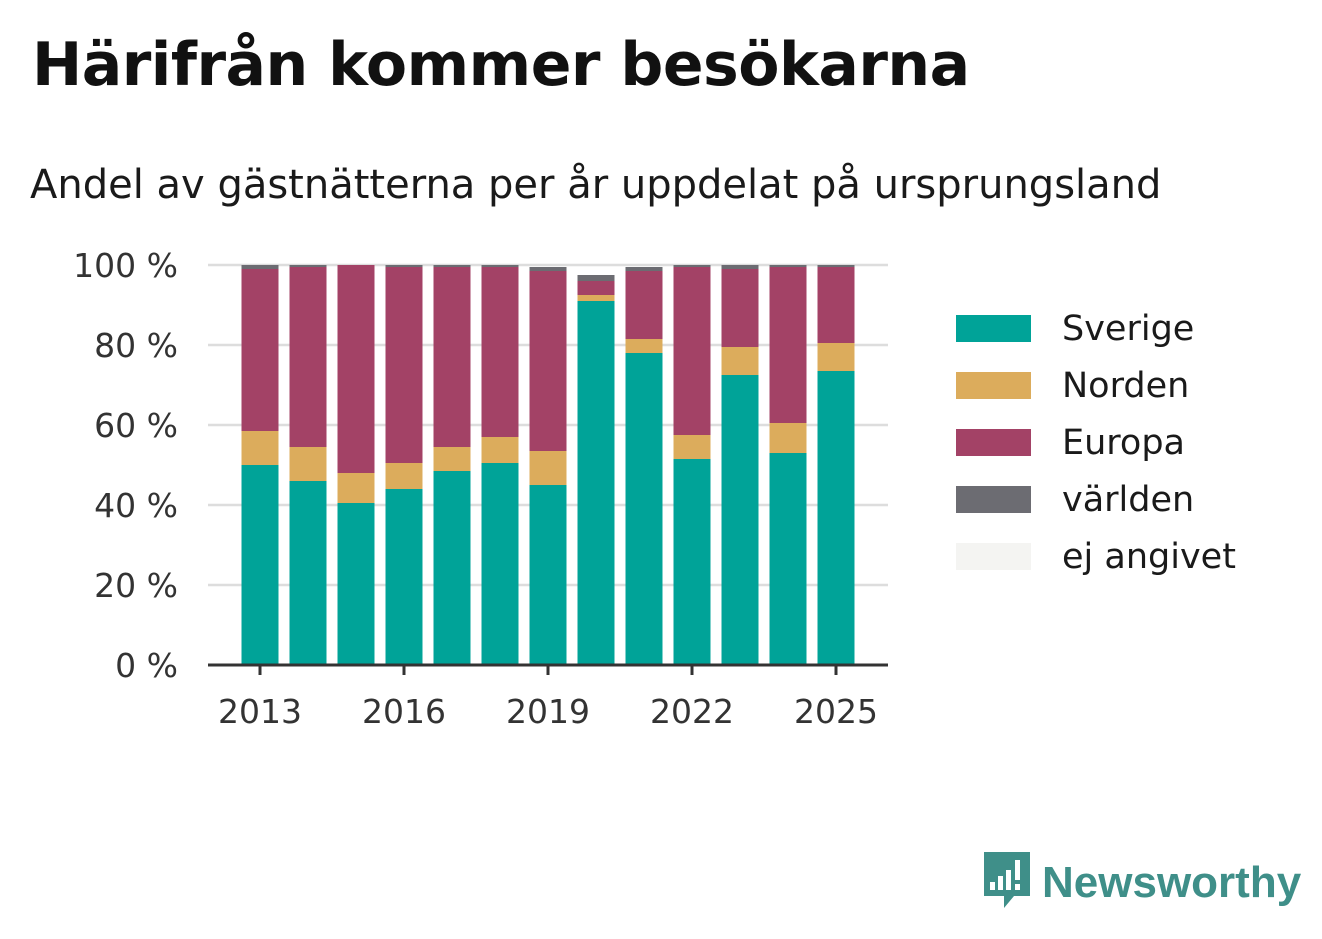  What do you see at coordinates (500, 450) in the screenshot?
I see `bar-norden-2018` at bounding box center [500, 450].